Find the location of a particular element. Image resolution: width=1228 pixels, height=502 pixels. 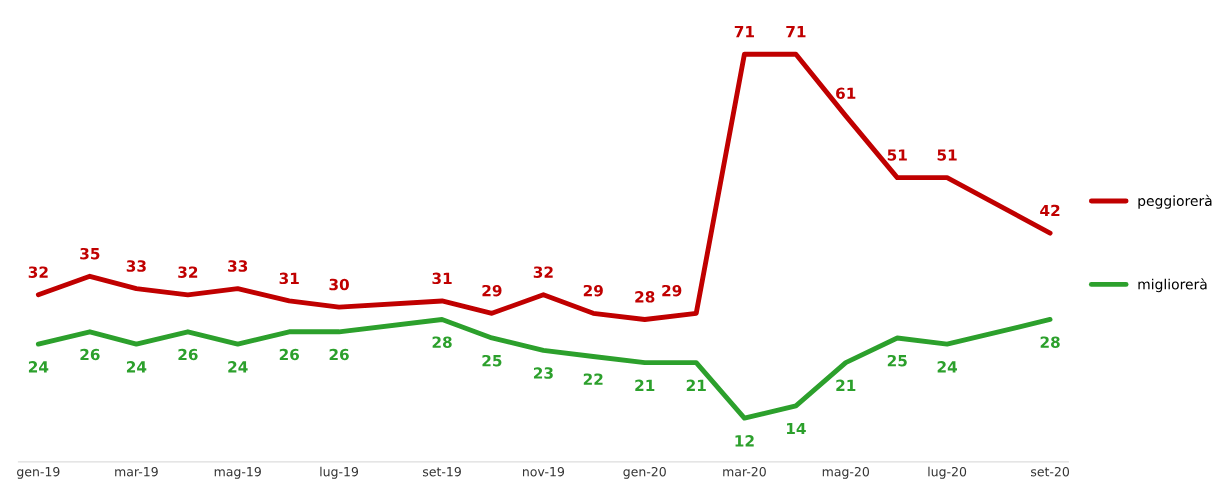

data-label: 35 is located at coordinates (90, 253).